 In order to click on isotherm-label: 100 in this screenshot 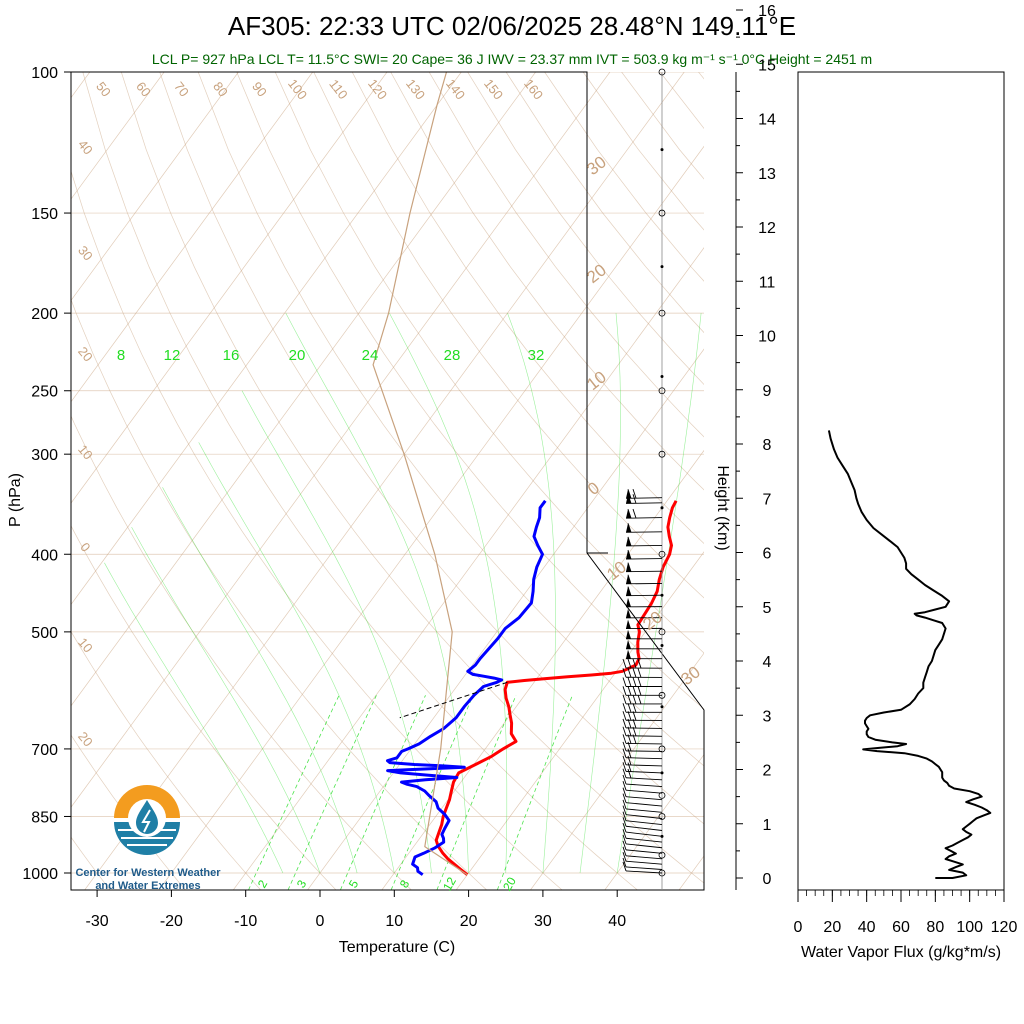, I will do `click(297, 89)`.